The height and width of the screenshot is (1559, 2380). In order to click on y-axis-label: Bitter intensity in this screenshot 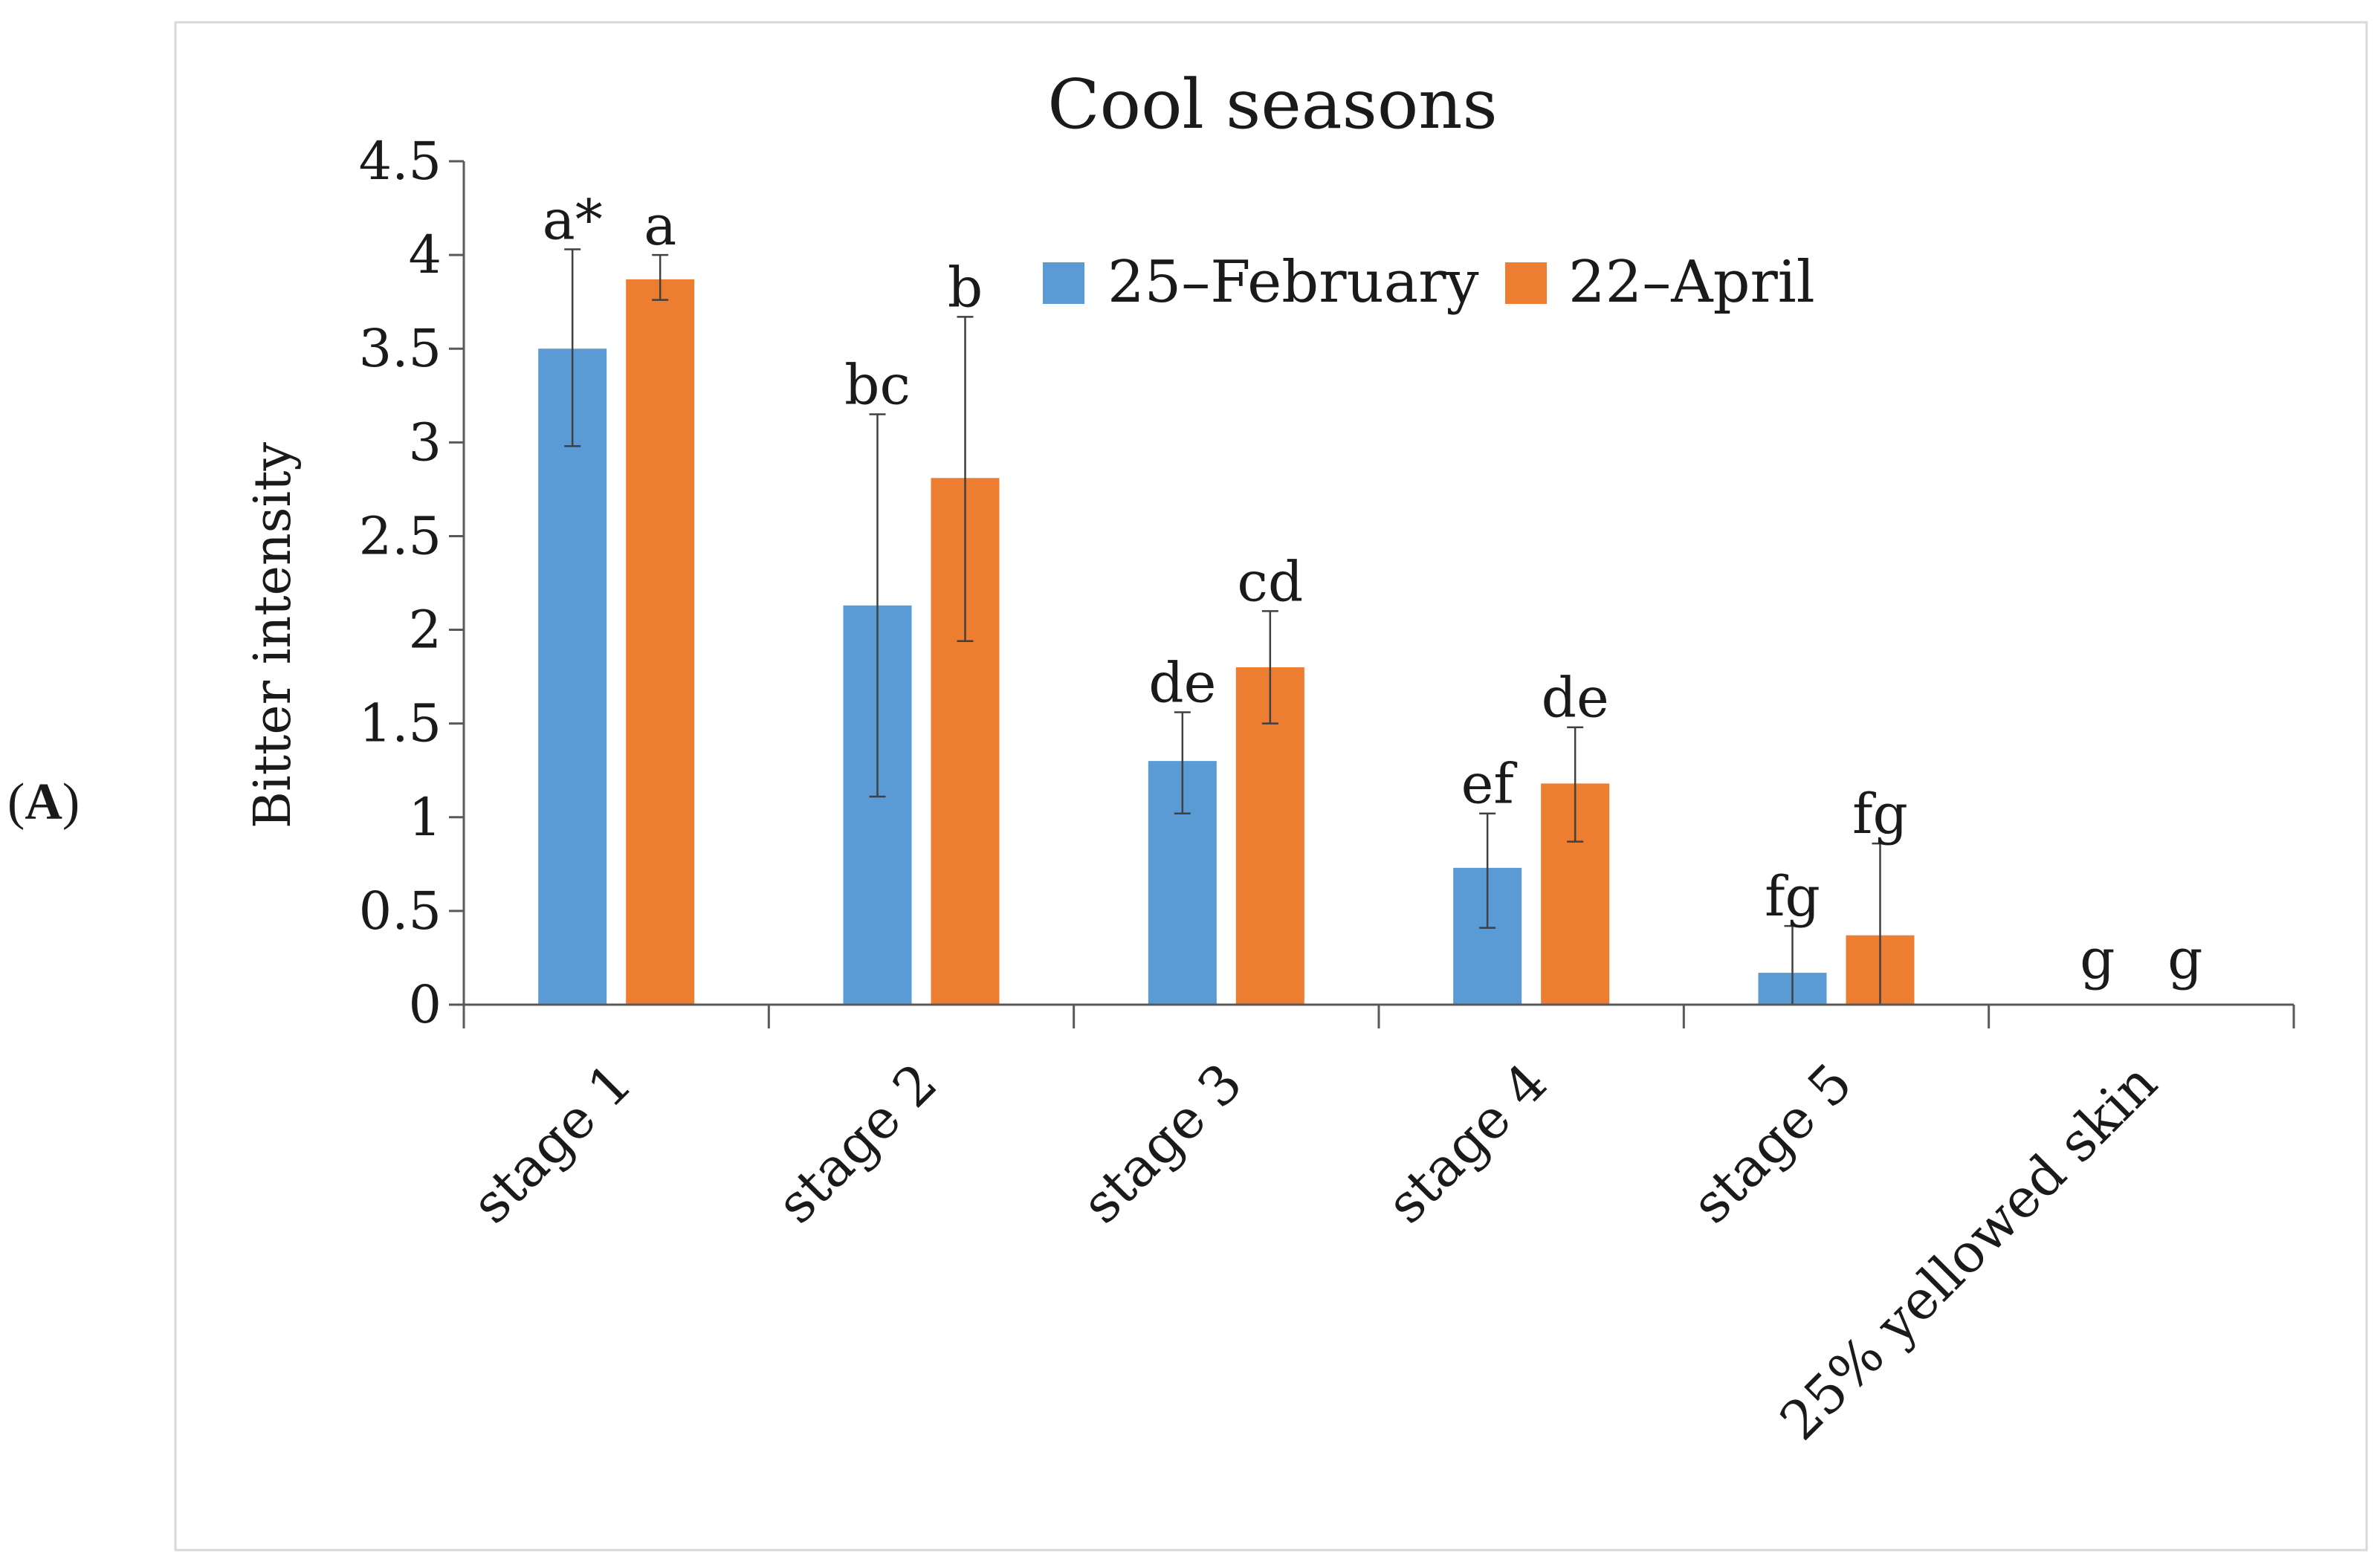, I will do `click(274, 635)`.